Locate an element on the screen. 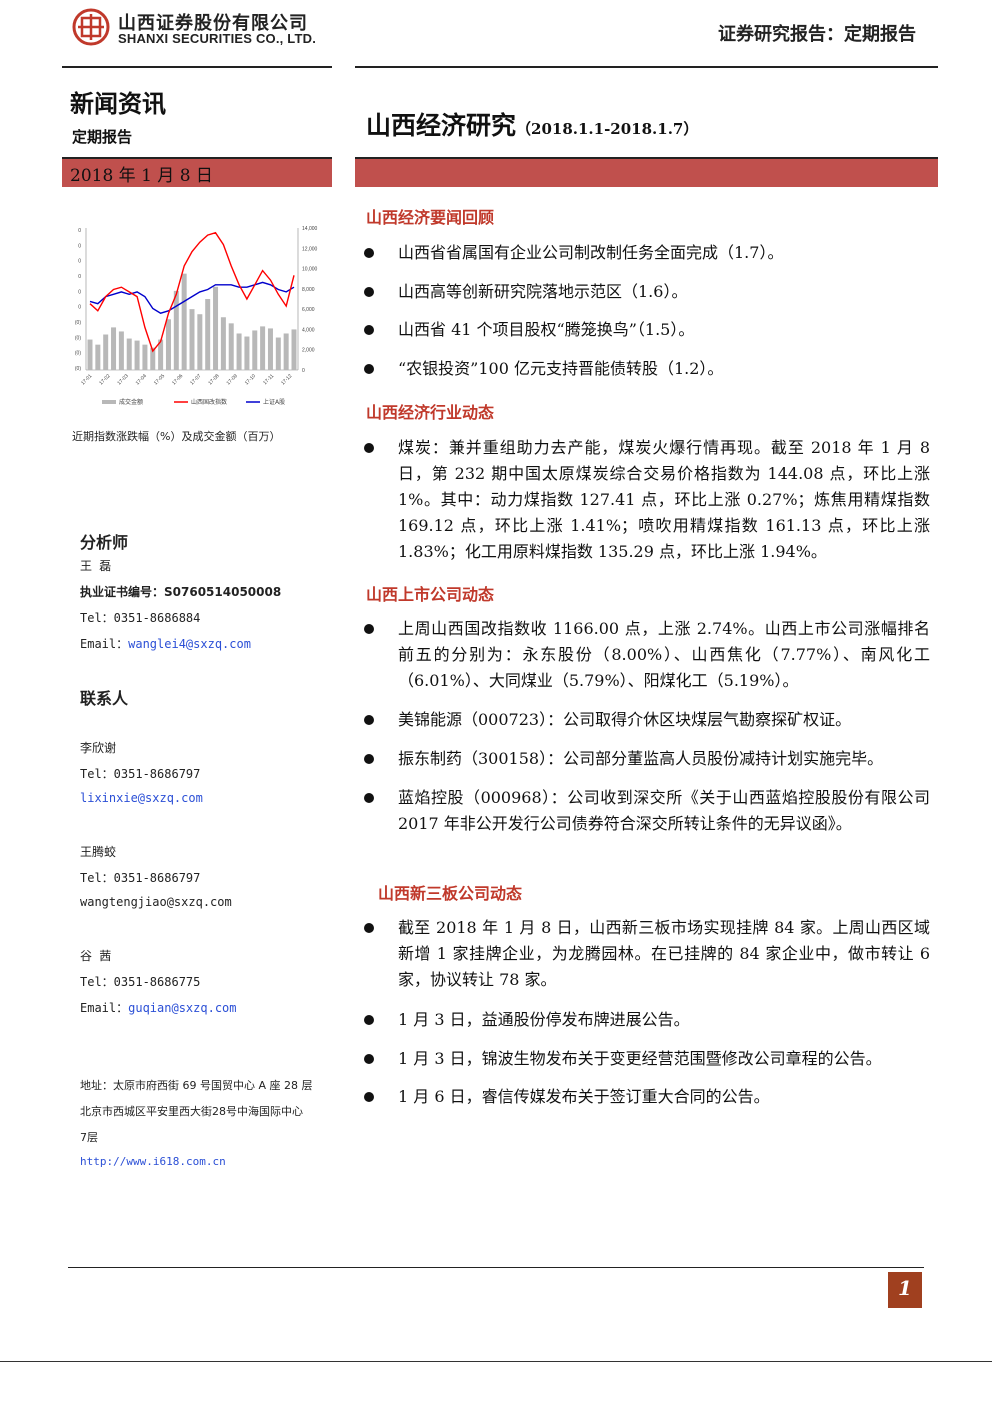  x-tick-label: 17-04 is located at coordinates (141, 379).